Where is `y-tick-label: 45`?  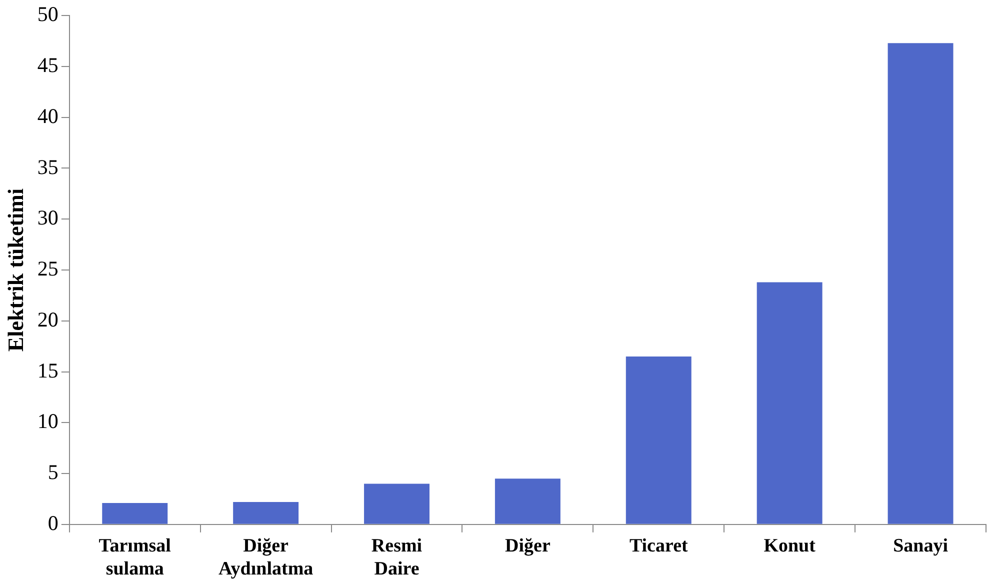 y-tick-label: 45 is located at coordinates (47, 64).